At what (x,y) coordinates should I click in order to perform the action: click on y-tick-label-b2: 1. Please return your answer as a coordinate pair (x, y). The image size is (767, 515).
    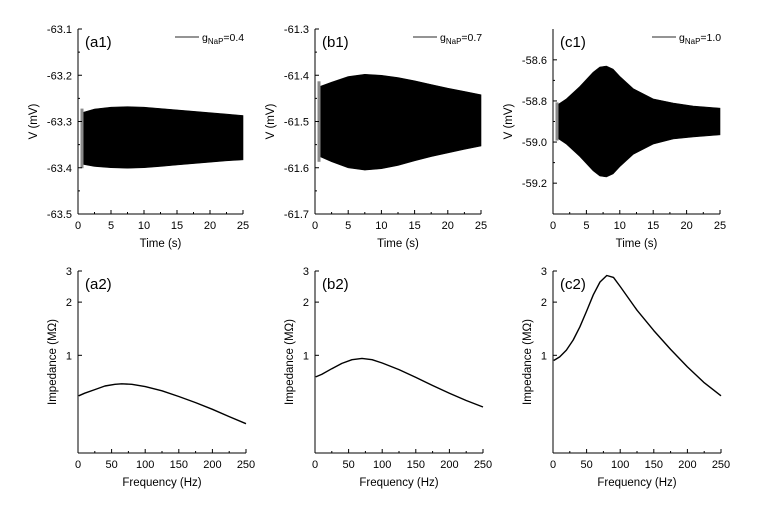
    Looking at the image, I should click on (306, 356).